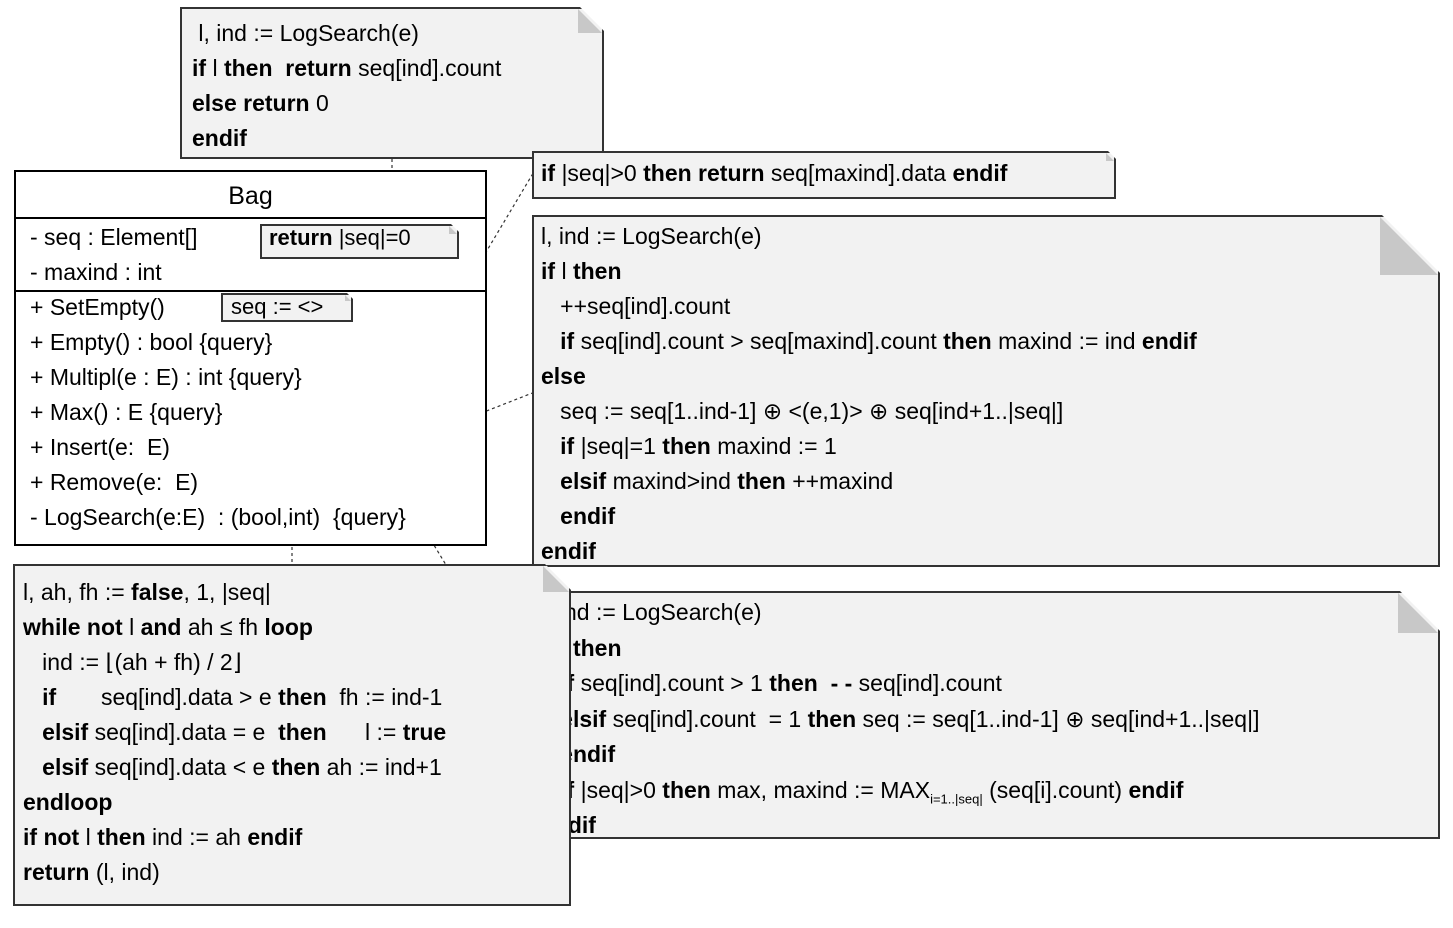 The width and height of the screenshot is (1453, 928). I want to click on code-text: seq[ind].count = 1, so click(710, 718).